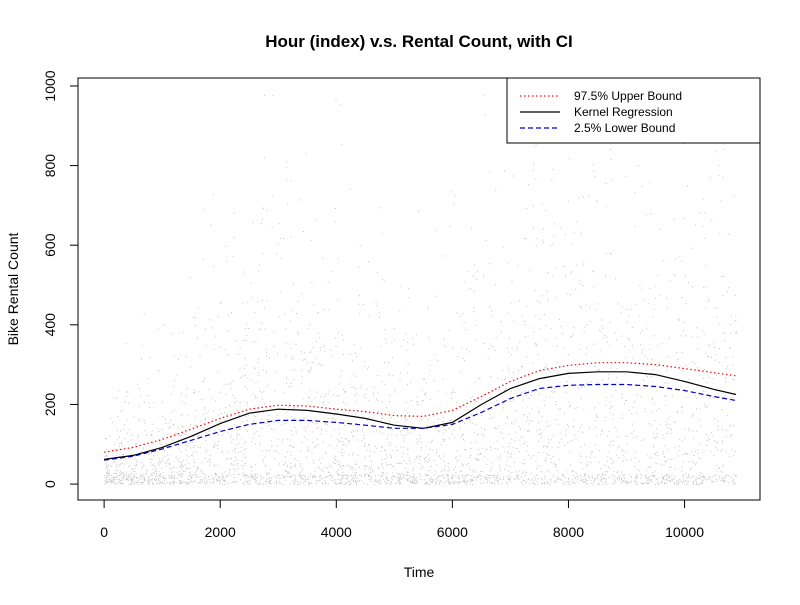 This screenshot has height=605, width=800. Describe the element at coordinates (452, 532) in the screenshot. I see `x-tick-label: 6000` at that location.